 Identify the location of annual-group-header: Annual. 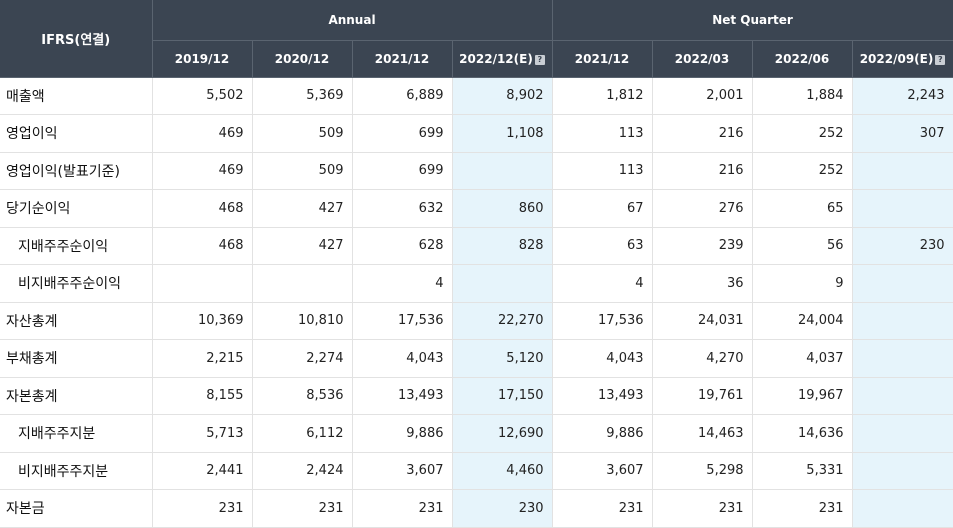
(352, 20).